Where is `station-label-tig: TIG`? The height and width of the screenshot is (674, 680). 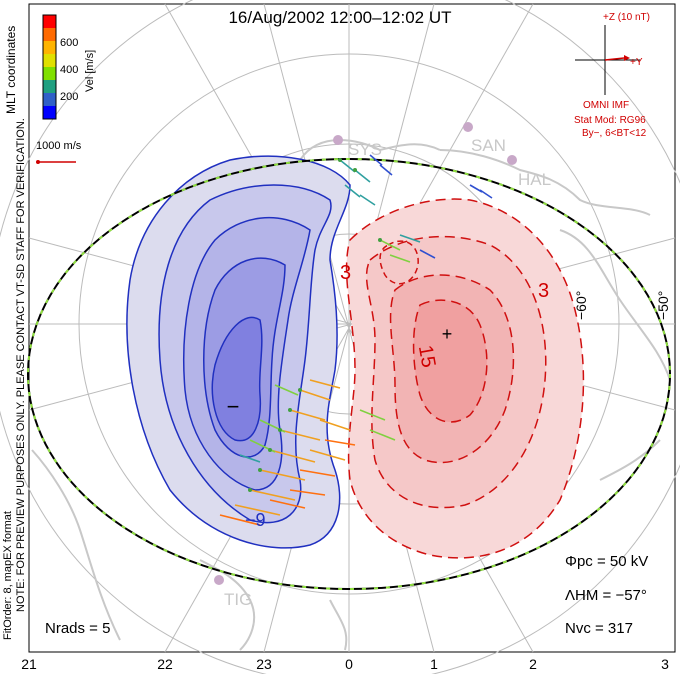 station-label-tig: TIG is located at coordinates (238, 599).